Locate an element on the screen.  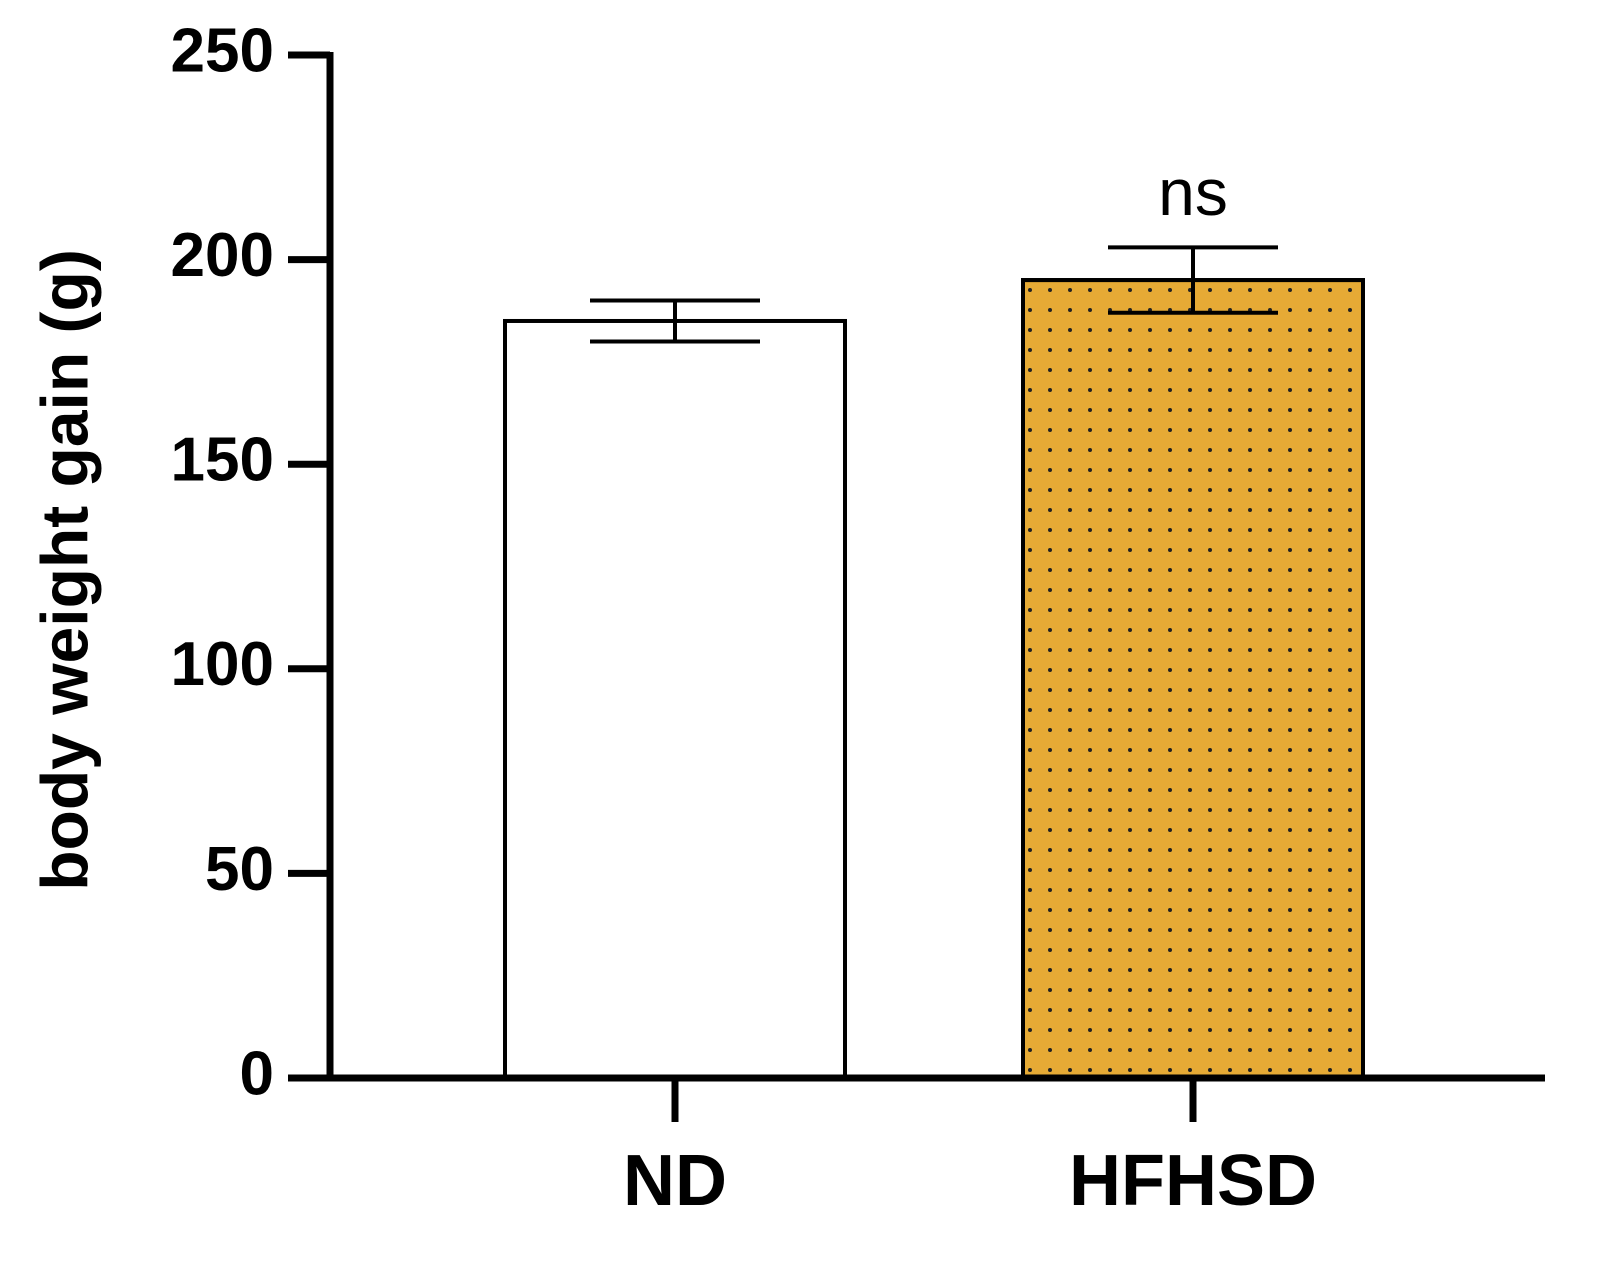
y-tick-label: 250 is located at coordinates (222, 50).